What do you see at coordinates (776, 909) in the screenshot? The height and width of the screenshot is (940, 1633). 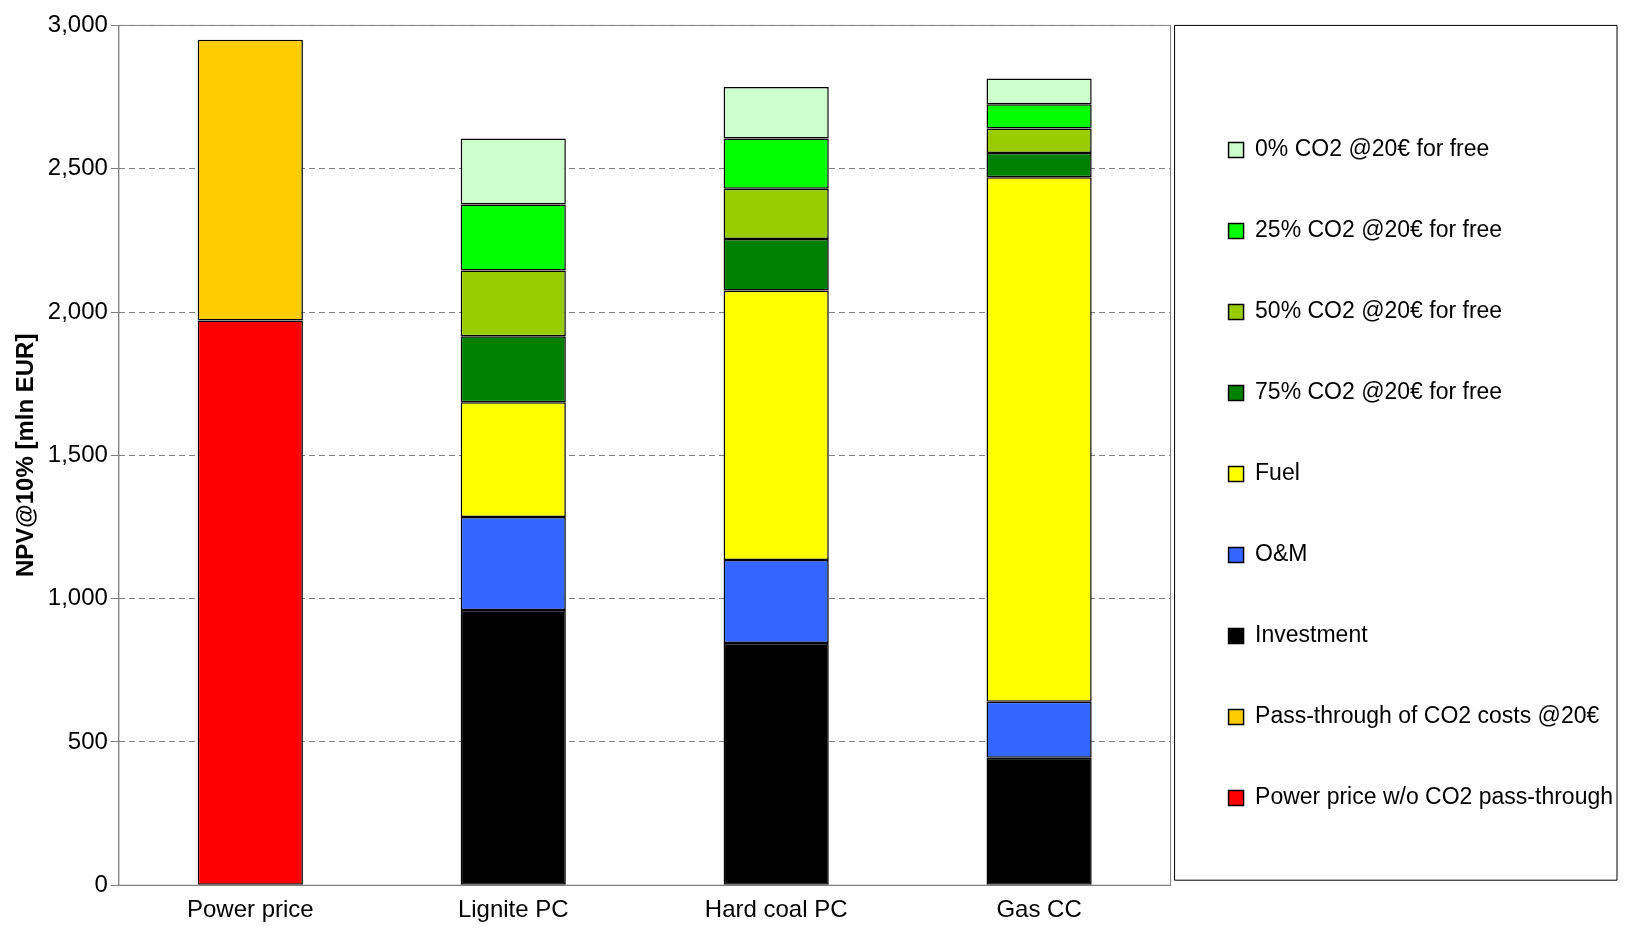 I see `x-tick-label: Hard coal PC` at bounding box center [776, 909].